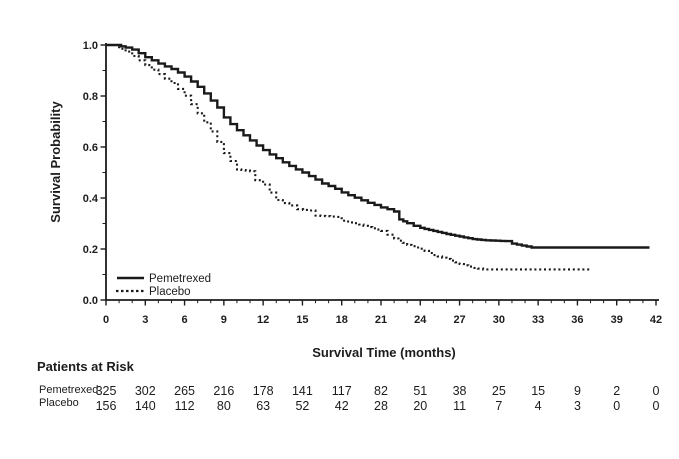 This screenshot has height=459, width=679. Describe the element at coordinates (263, 320) in the screenshot. I see `x-tick-label: 12` at that location.